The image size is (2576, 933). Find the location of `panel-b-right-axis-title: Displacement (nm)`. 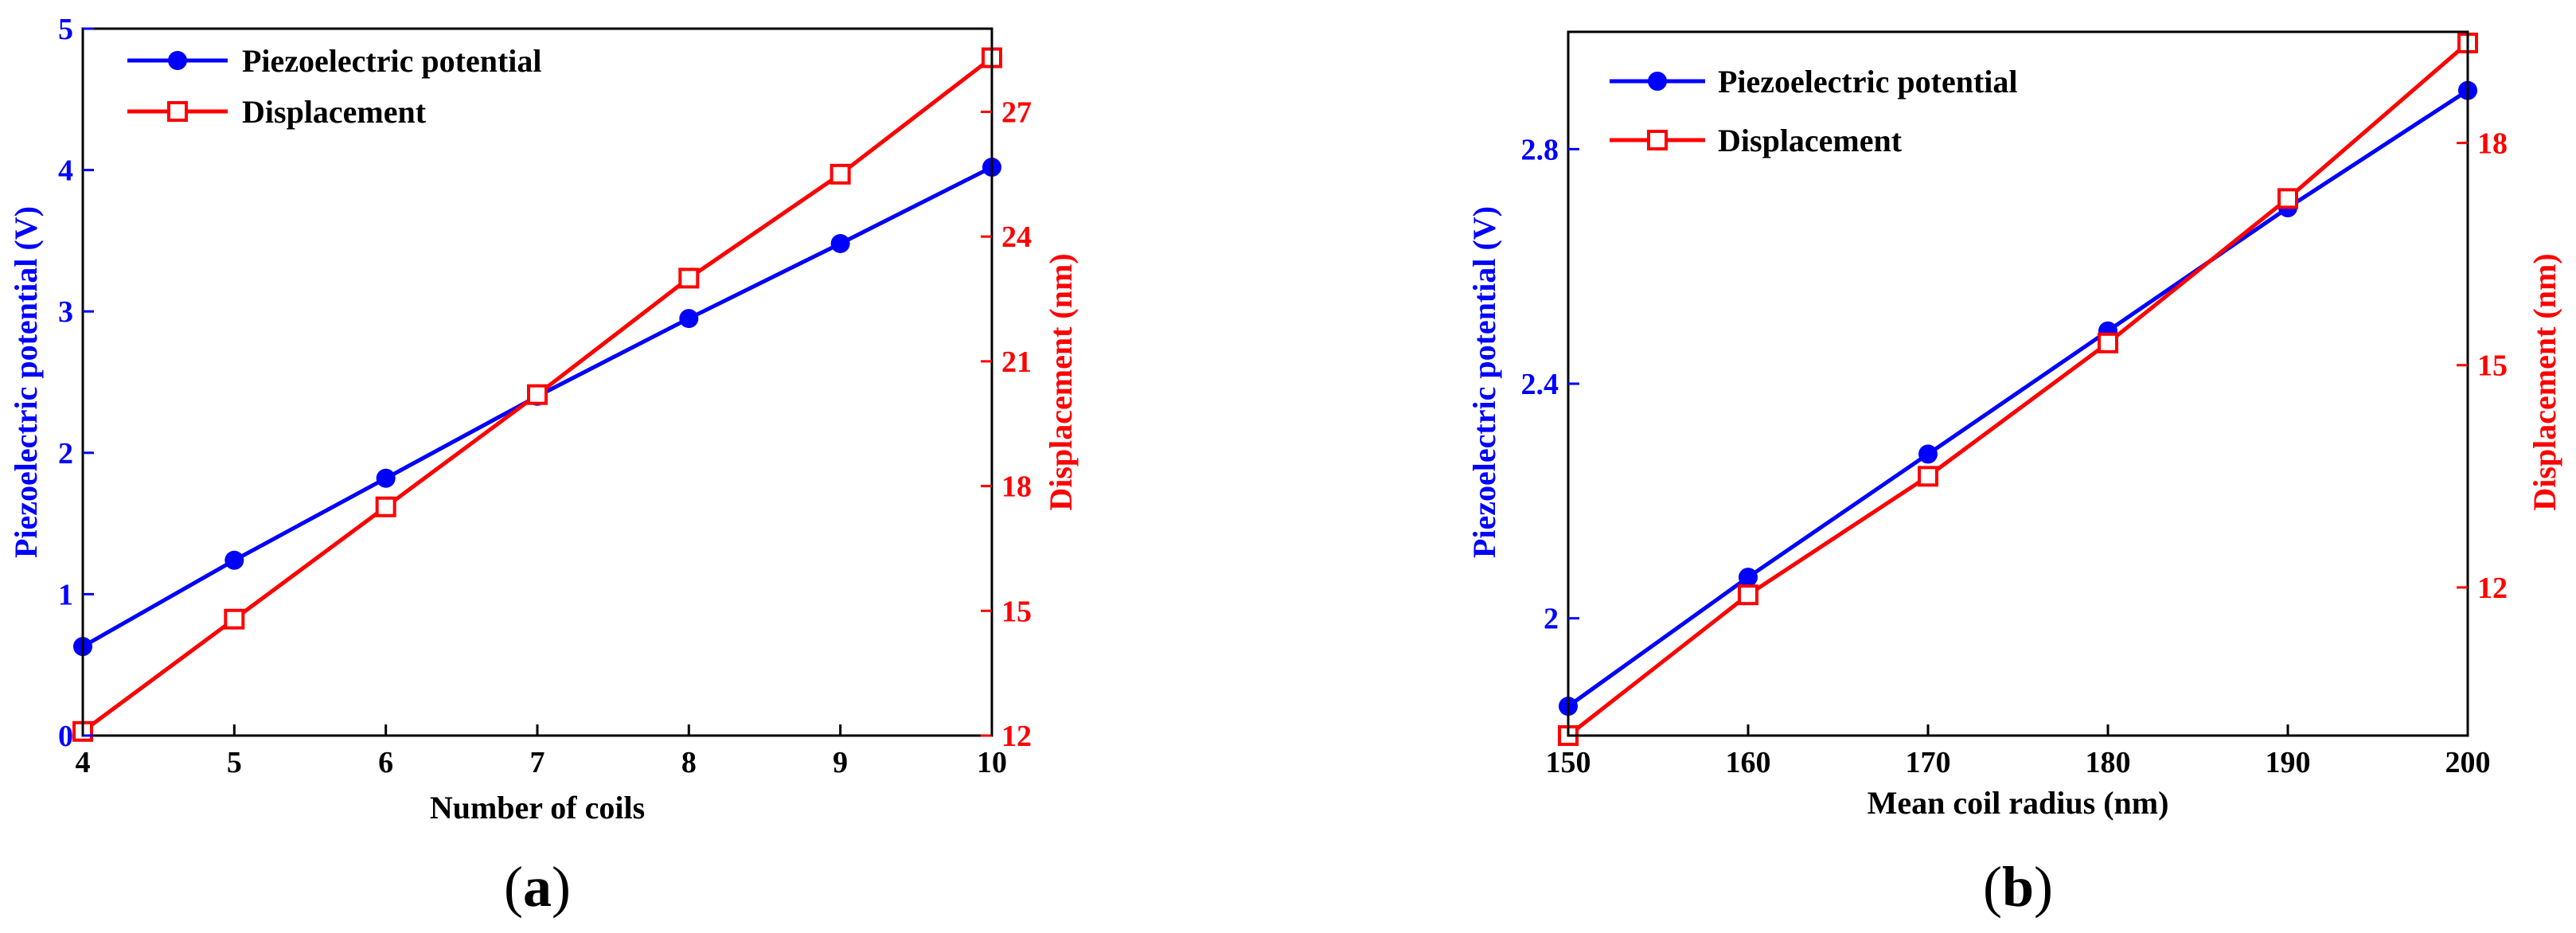

panel-b-right-axis-title: Displacement (nm) is located at coordinates (2544, 381).